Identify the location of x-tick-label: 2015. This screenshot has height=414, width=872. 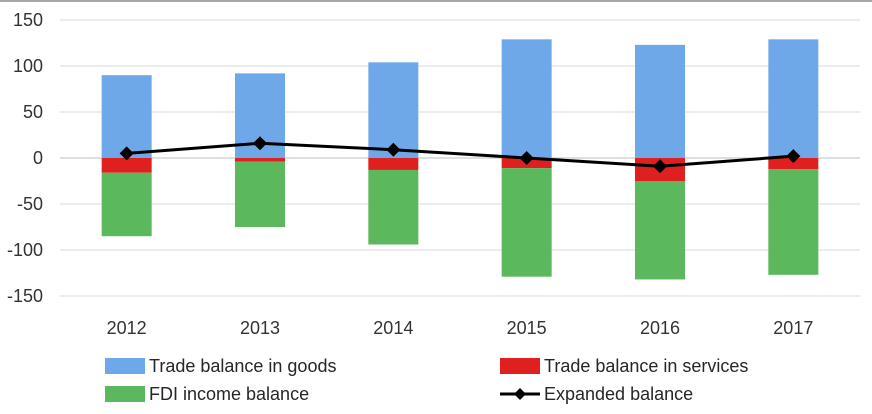
(527, 328).